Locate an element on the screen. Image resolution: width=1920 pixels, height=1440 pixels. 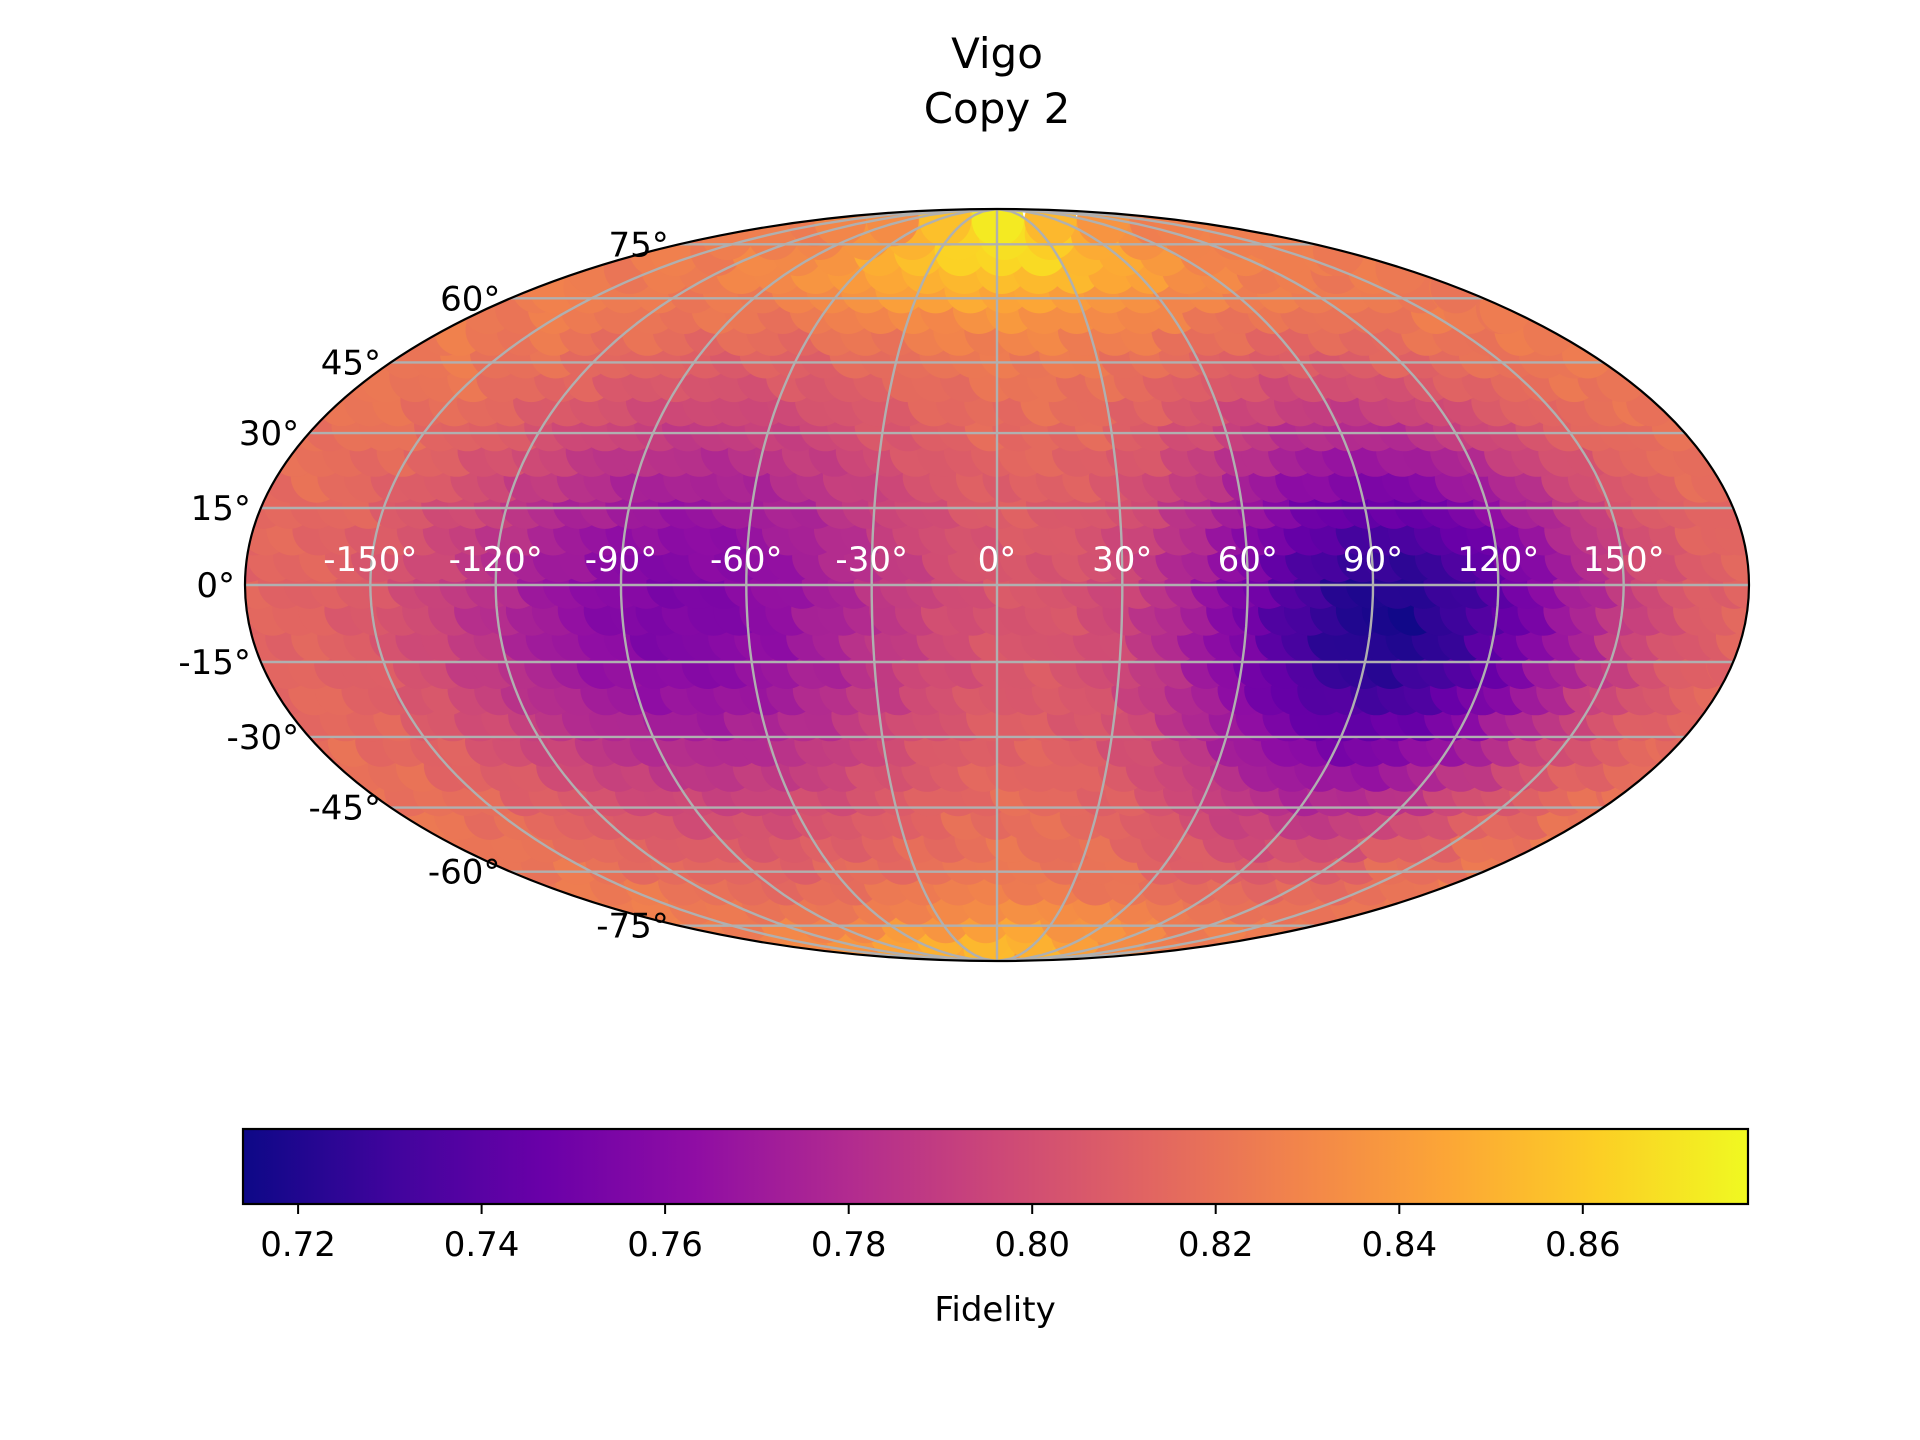
lon-tick-label: 0° is located at coordinates (997, 560).